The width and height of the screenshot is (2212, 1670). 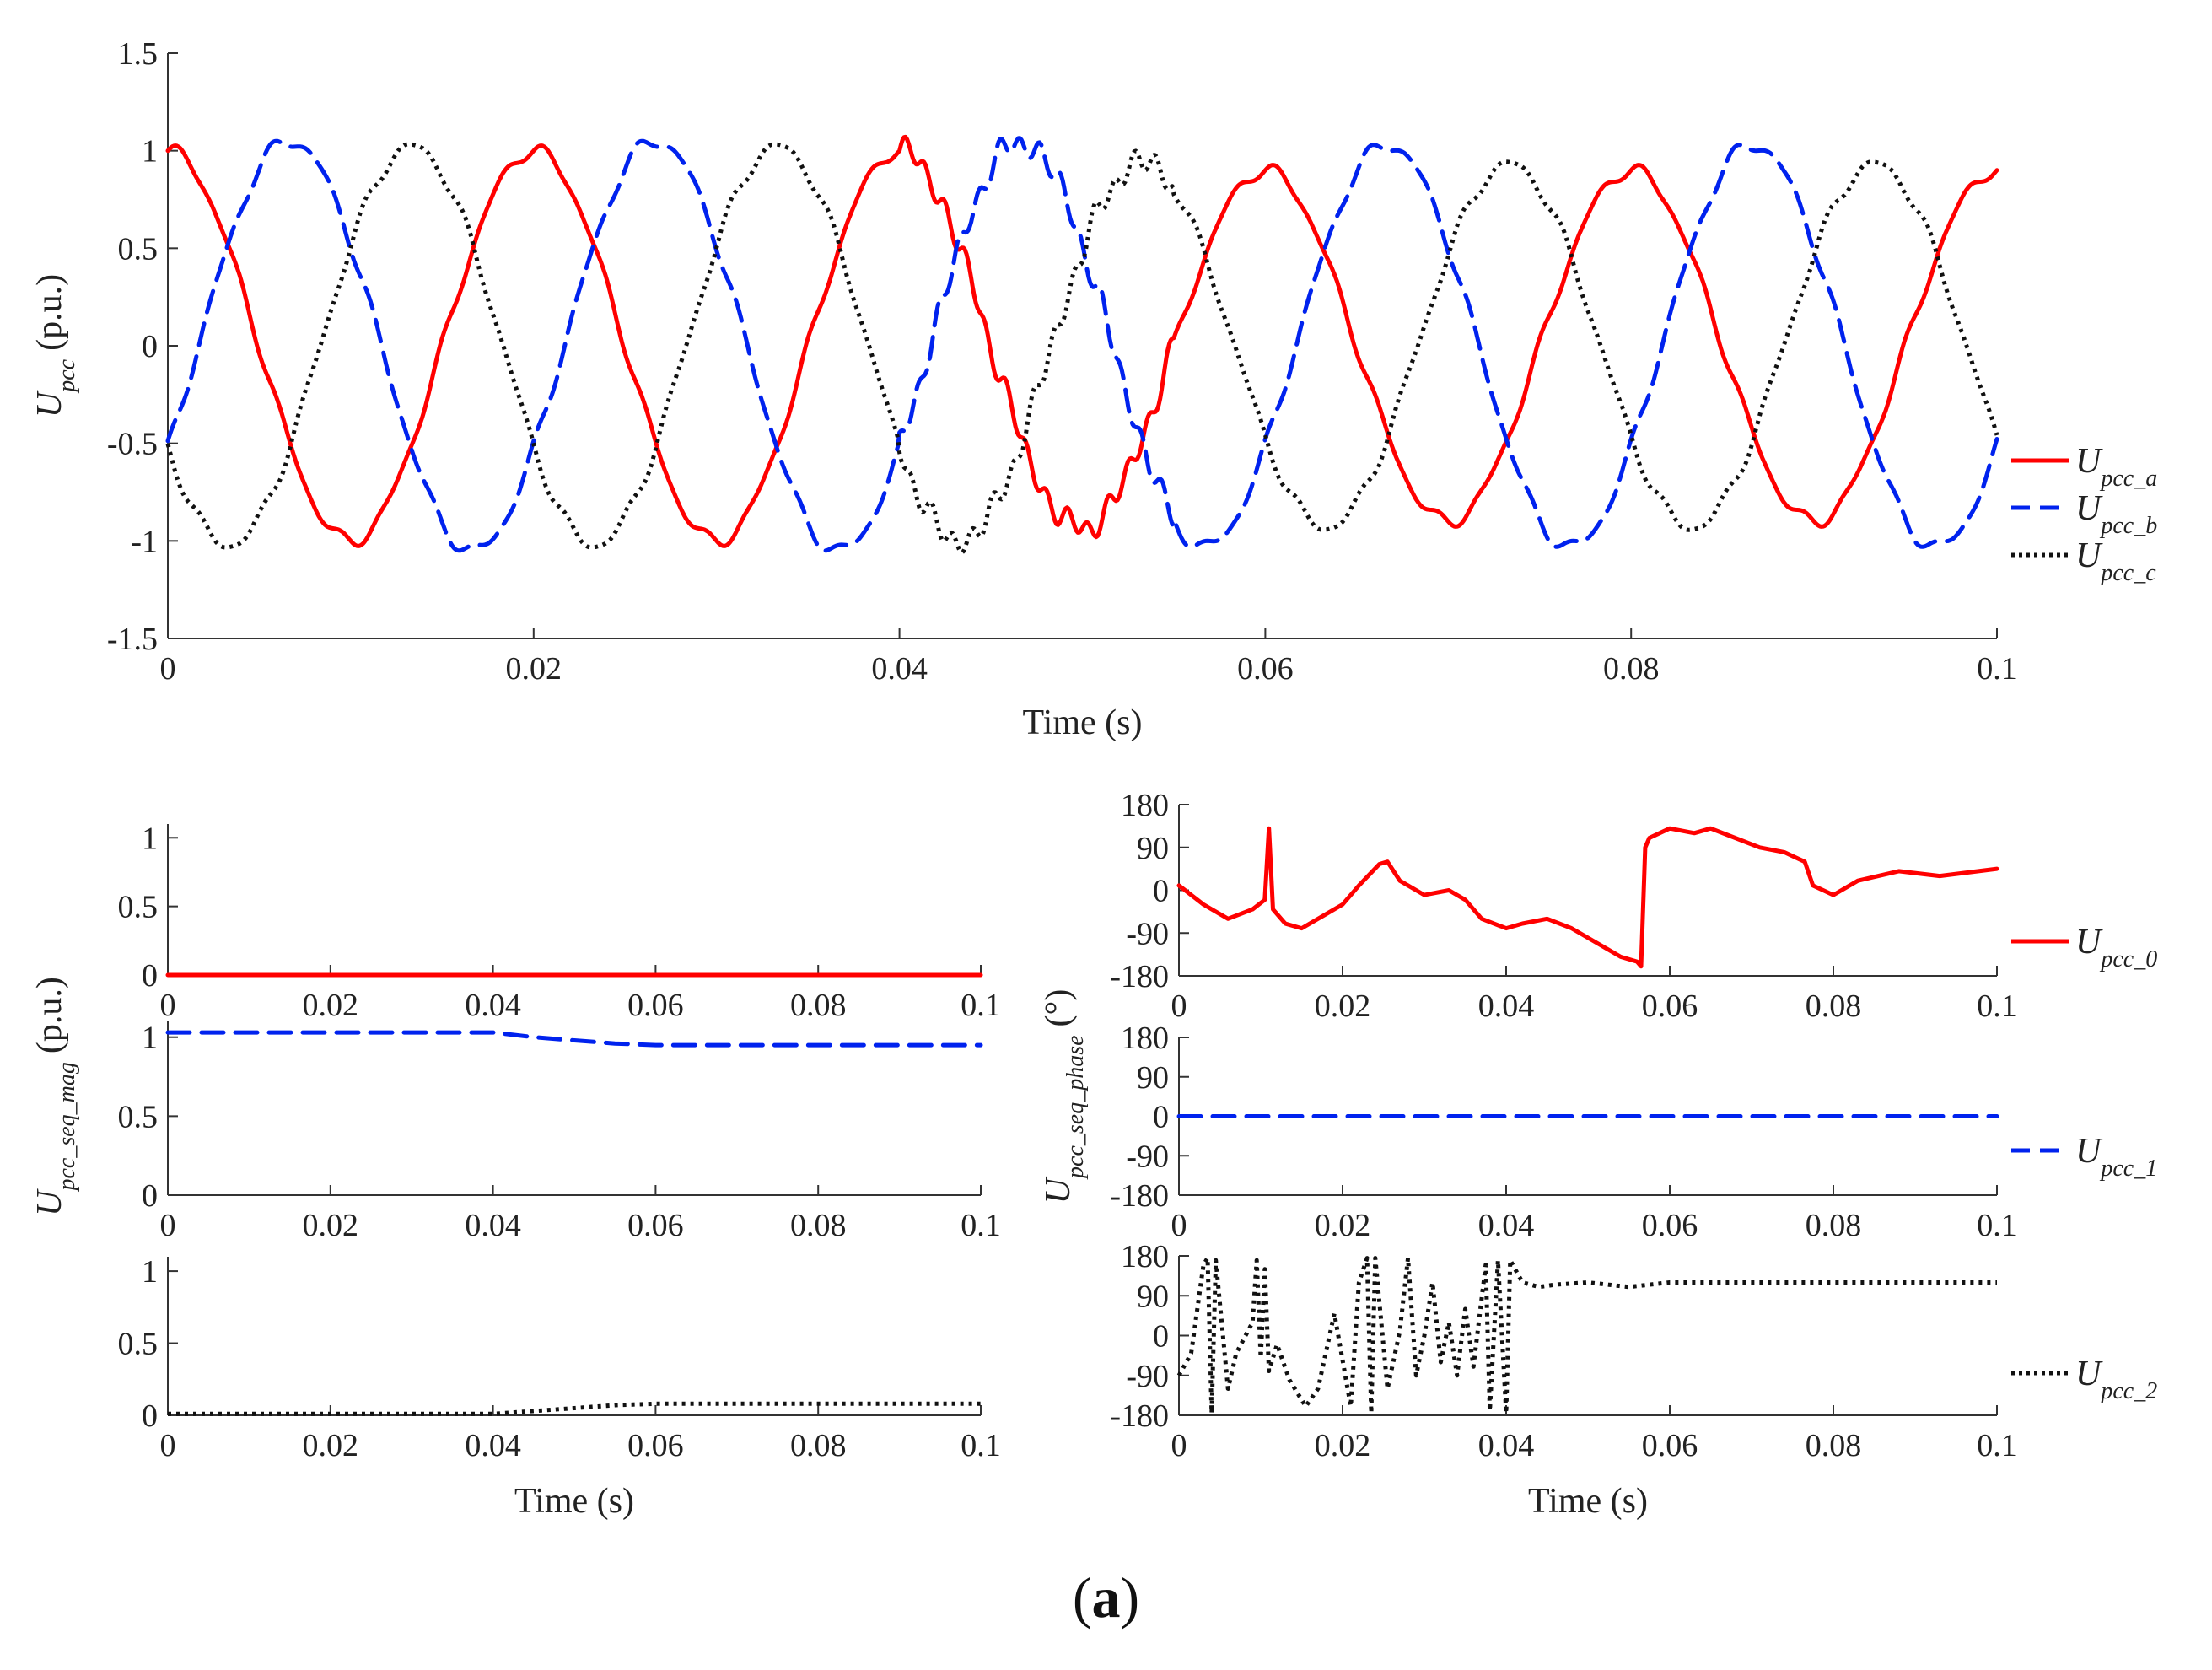 What do you see at coordinates (1058, 1008) in the screenshot?
I see `phase-y-axis-label-unit: (°)` at bounding box center [1058, 1008].